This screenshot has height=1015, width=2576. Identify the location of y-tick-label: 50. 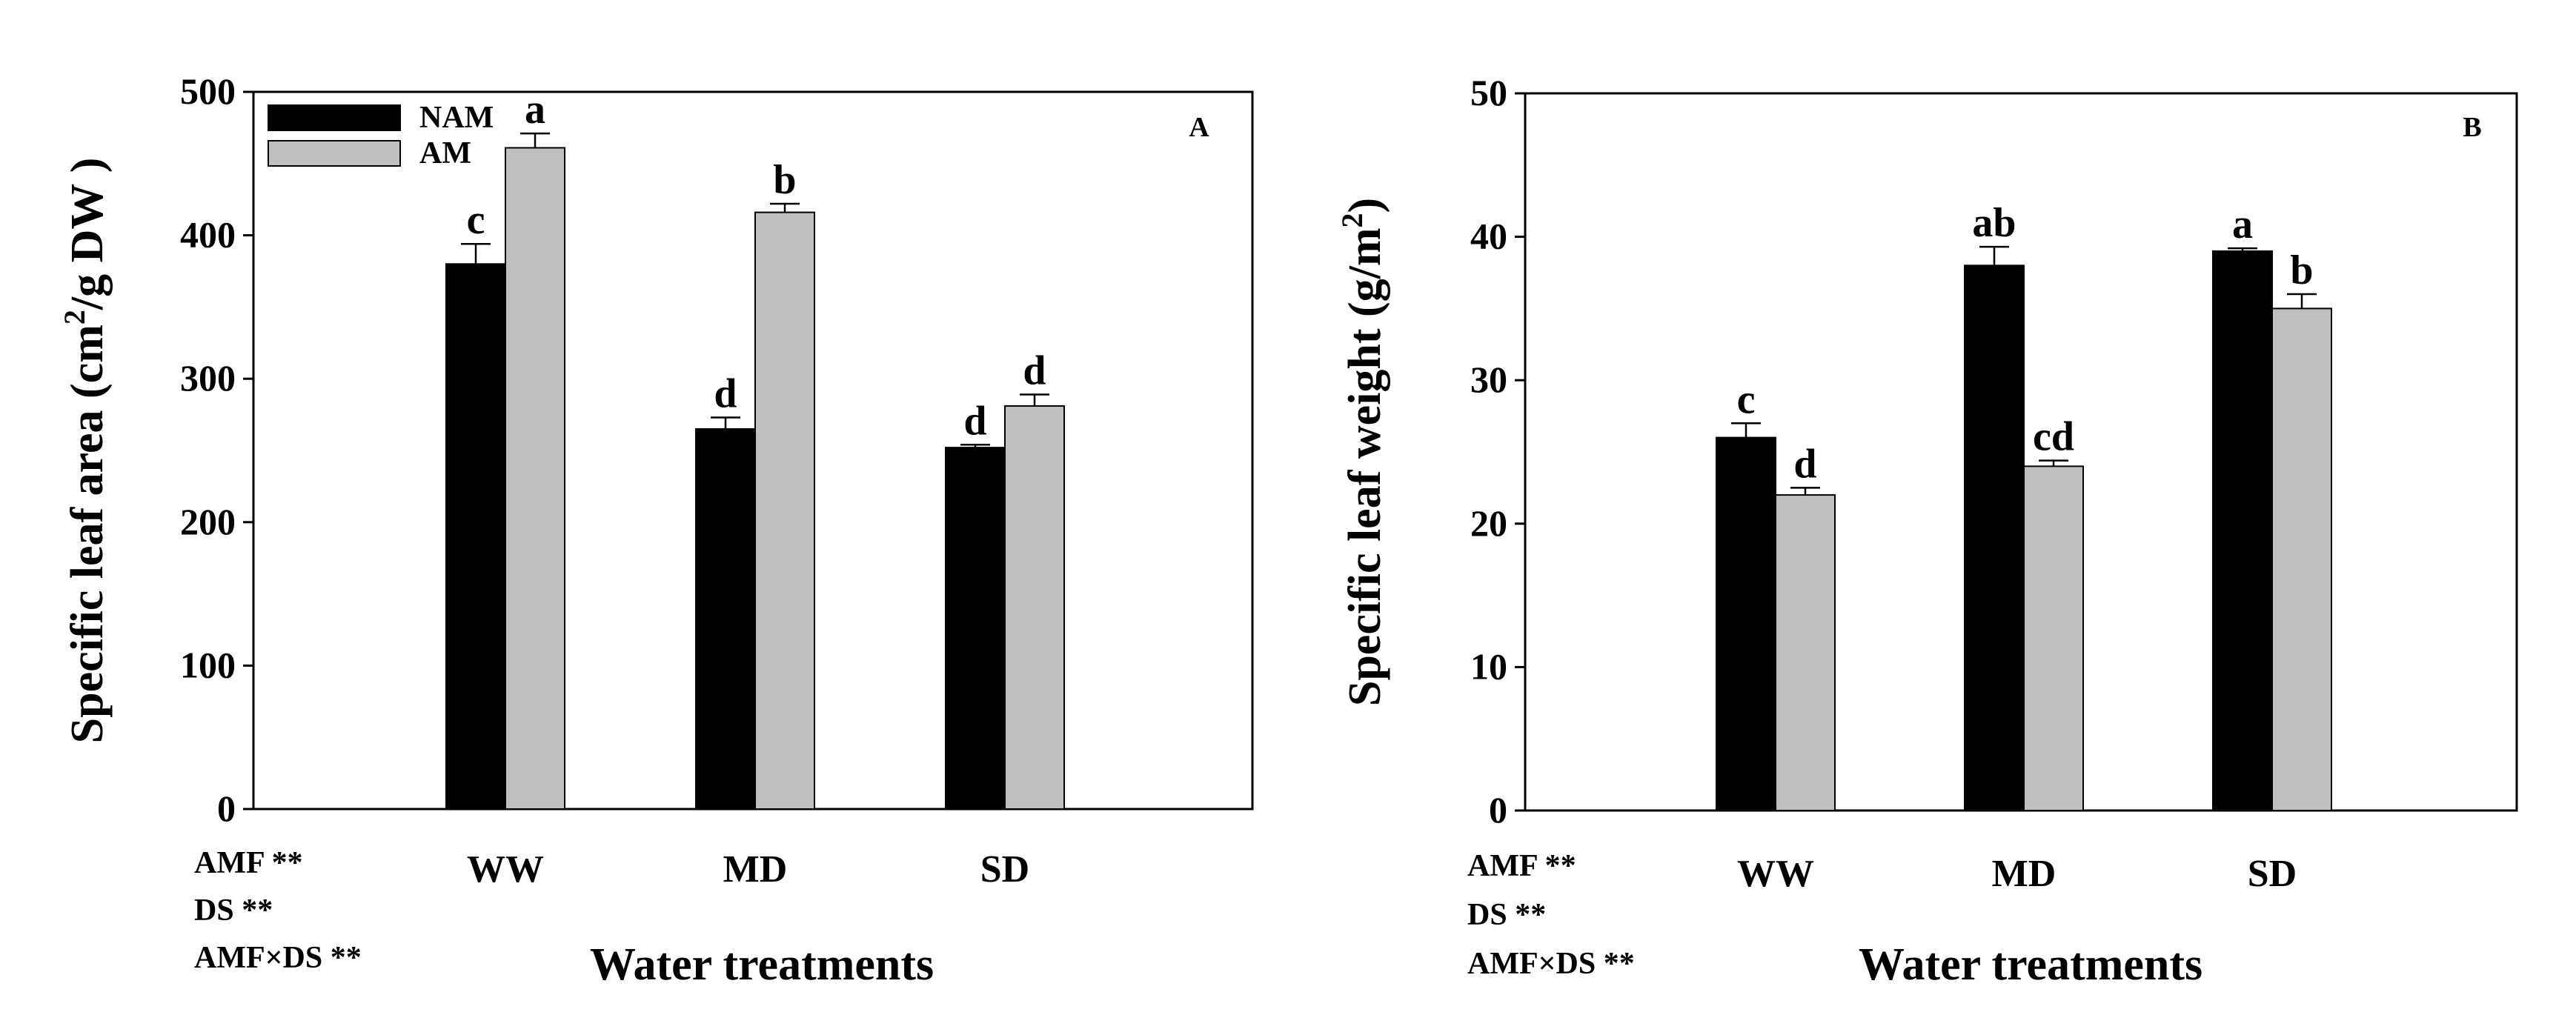
(1488, 92).